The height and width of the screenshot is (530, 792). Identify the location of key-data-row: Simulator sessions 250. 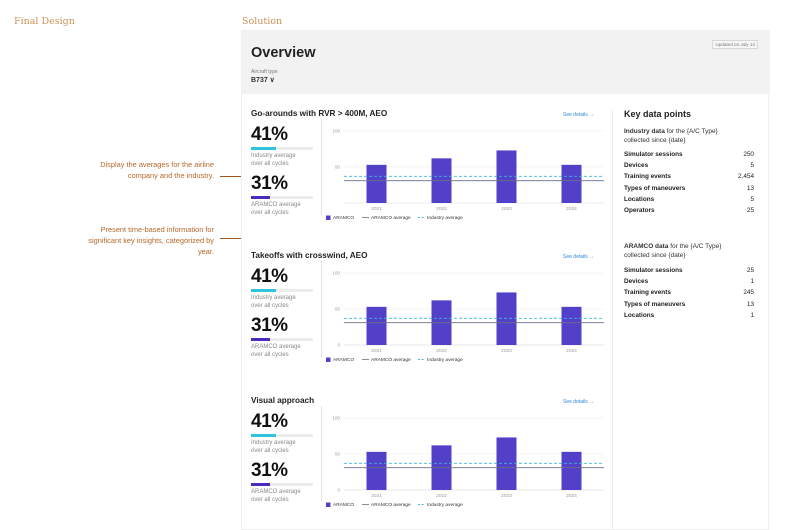
(689, 156).